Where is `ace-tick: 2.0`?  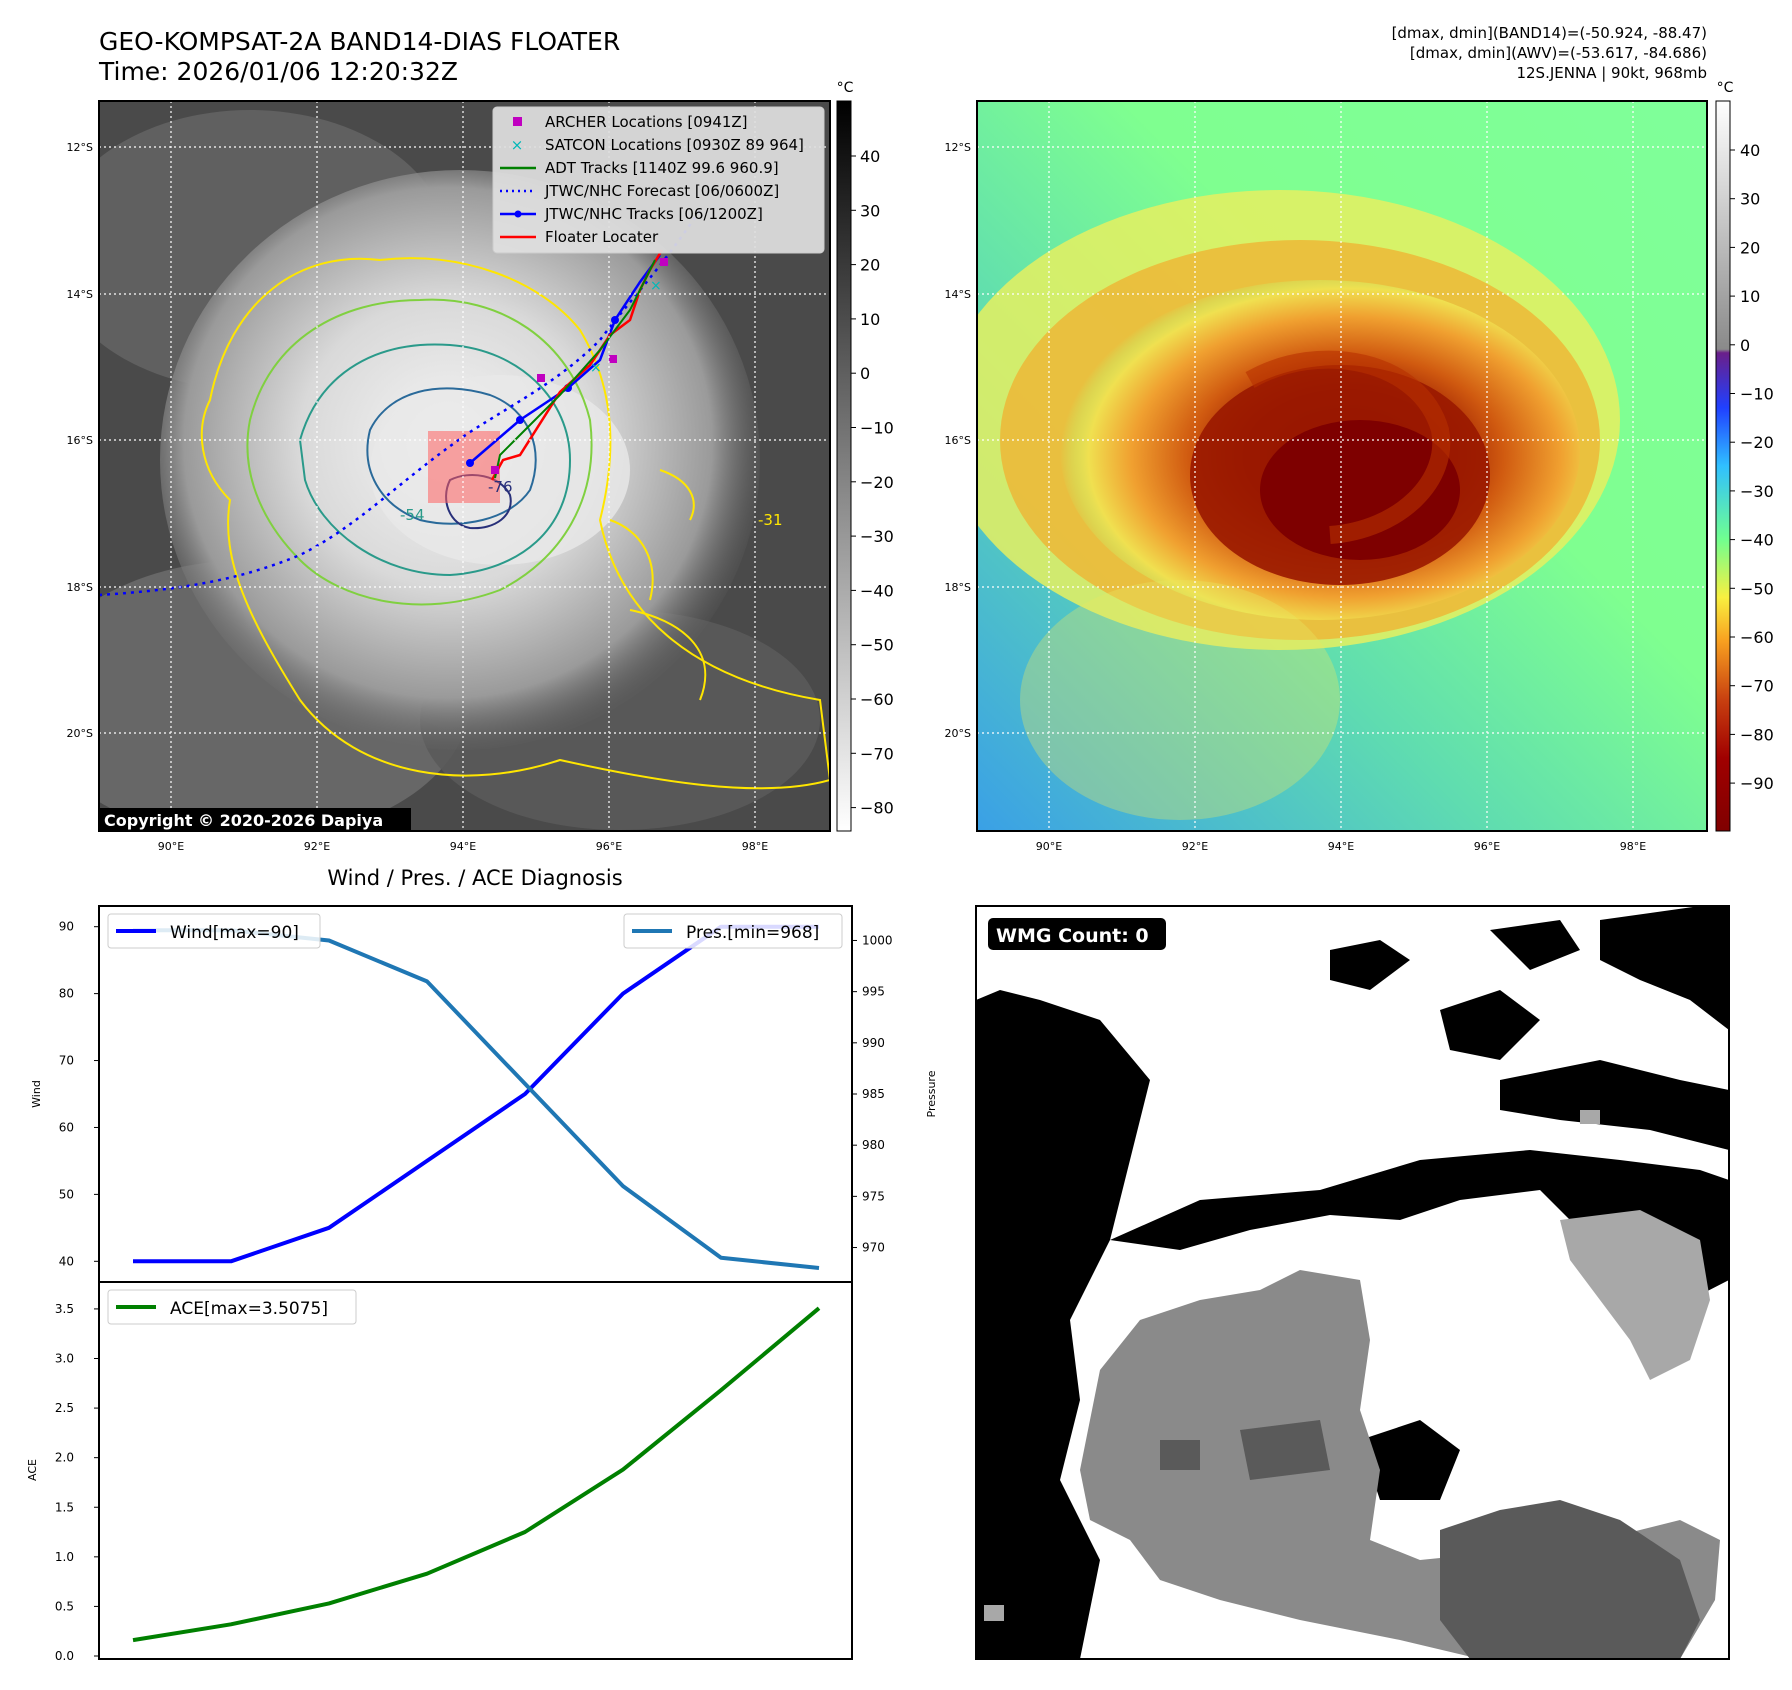 ace-tick: 2.0 is located at coordinates (64, 1458).